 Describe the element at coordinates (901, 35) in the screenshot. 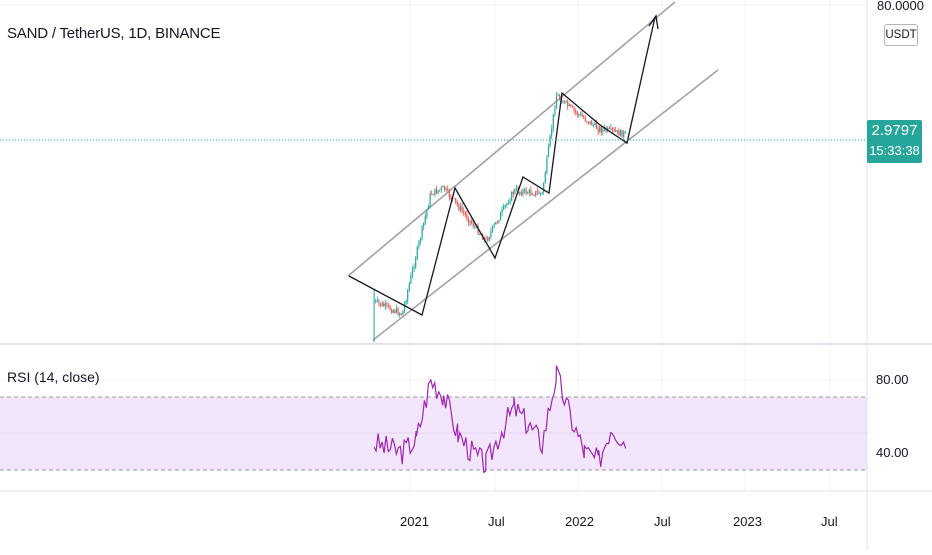

I see `currency-badge: USDT` at that location.